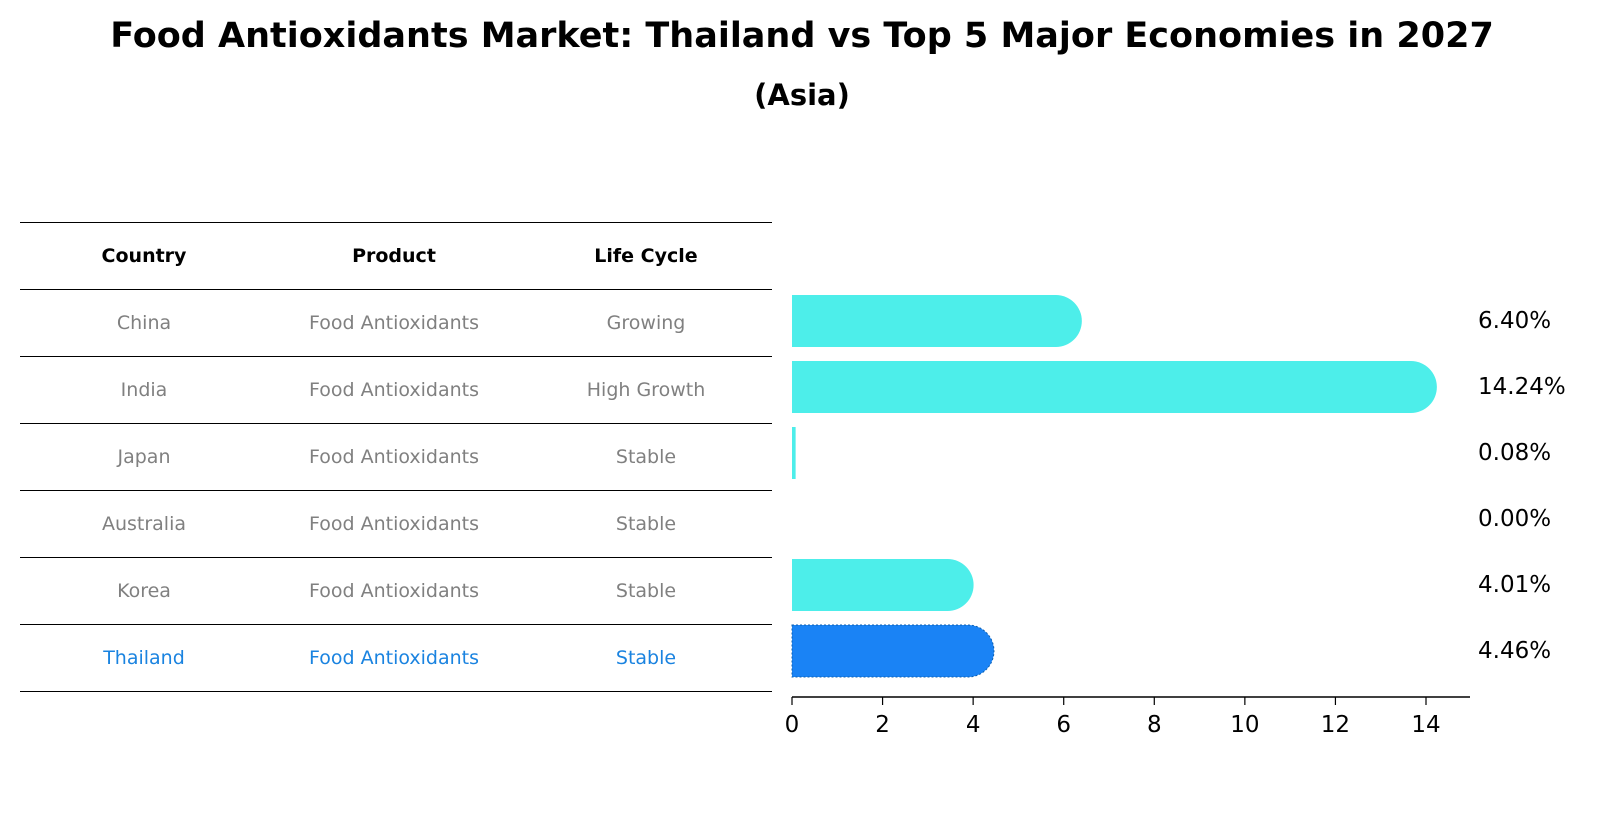  Describe the element at coordinates (1335, 725) in the screenshot. I see `x-tick-label-12: 12` at that location.